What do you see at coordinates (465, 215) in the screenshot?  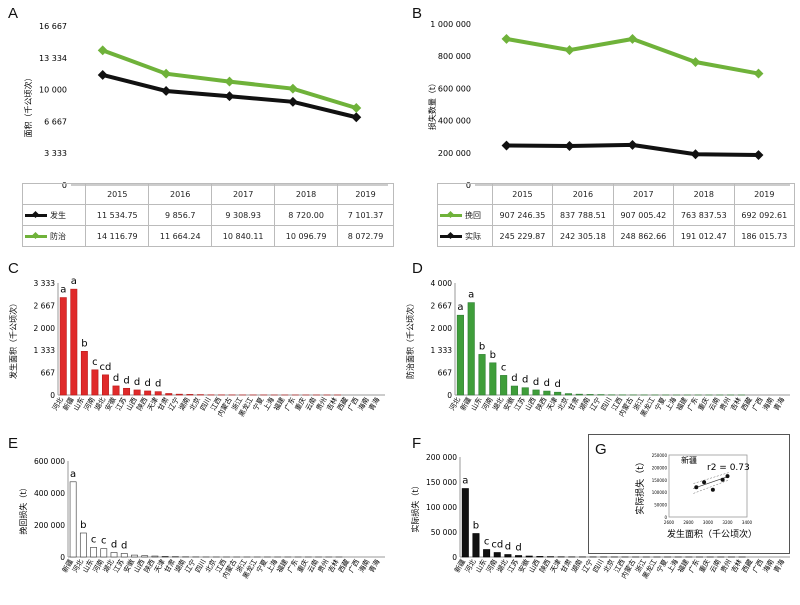 I see `table-legend-cell: 挽回` at bounding box center [465, 215].